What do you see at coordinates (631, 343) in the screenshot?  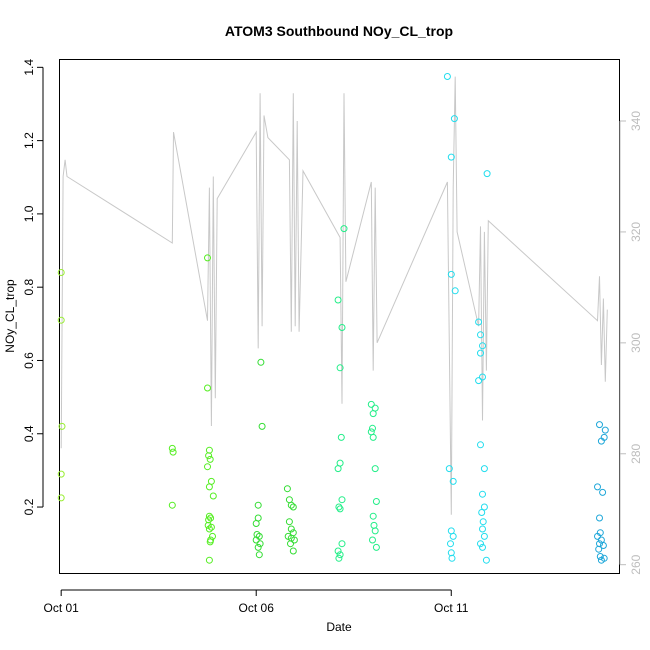 I see `y2-axis: 260 280 300 320 340` at bounding box center [631, 343].